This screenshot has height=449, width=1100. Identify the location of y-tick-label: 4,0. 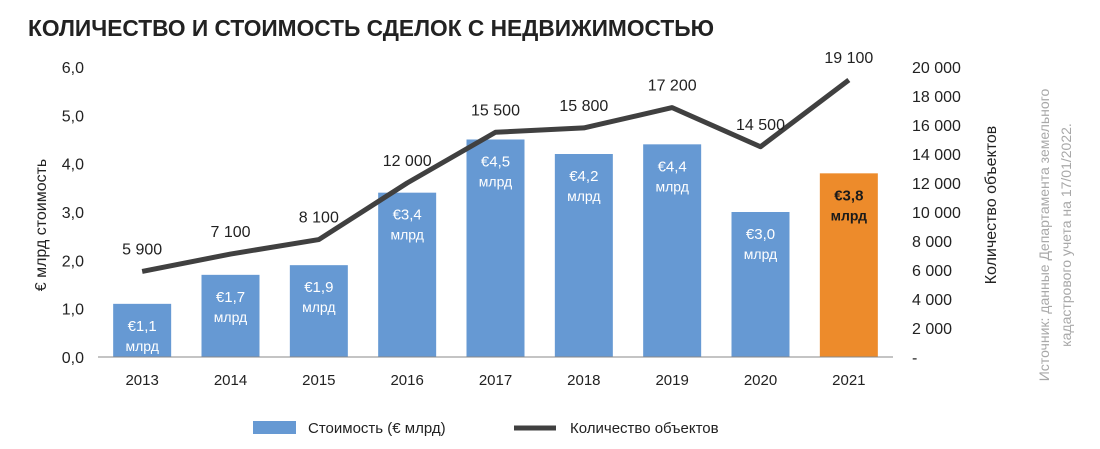
(73, 165).